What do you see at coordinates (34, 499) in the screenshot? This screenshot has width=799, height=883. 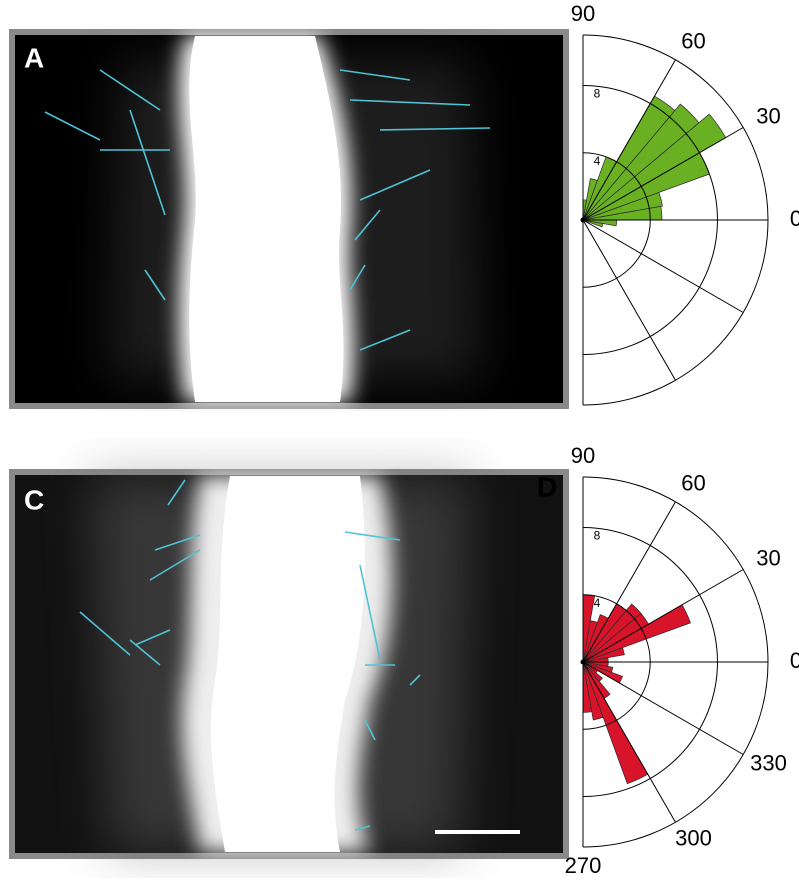 I see `panel-letter: C` at bounding box center [34, 499].